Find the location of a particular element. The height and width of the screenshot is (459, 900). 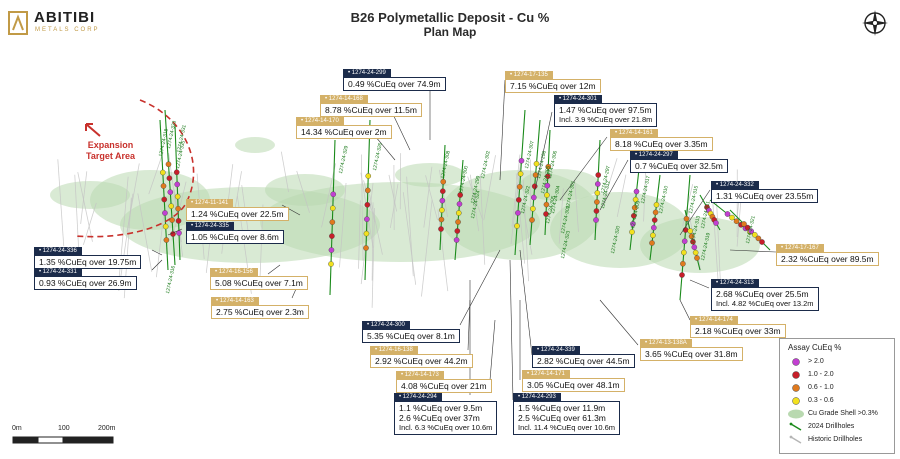

callout-body: 1.31 %CuEq over 23.55m is located at coordinates (765, 196).